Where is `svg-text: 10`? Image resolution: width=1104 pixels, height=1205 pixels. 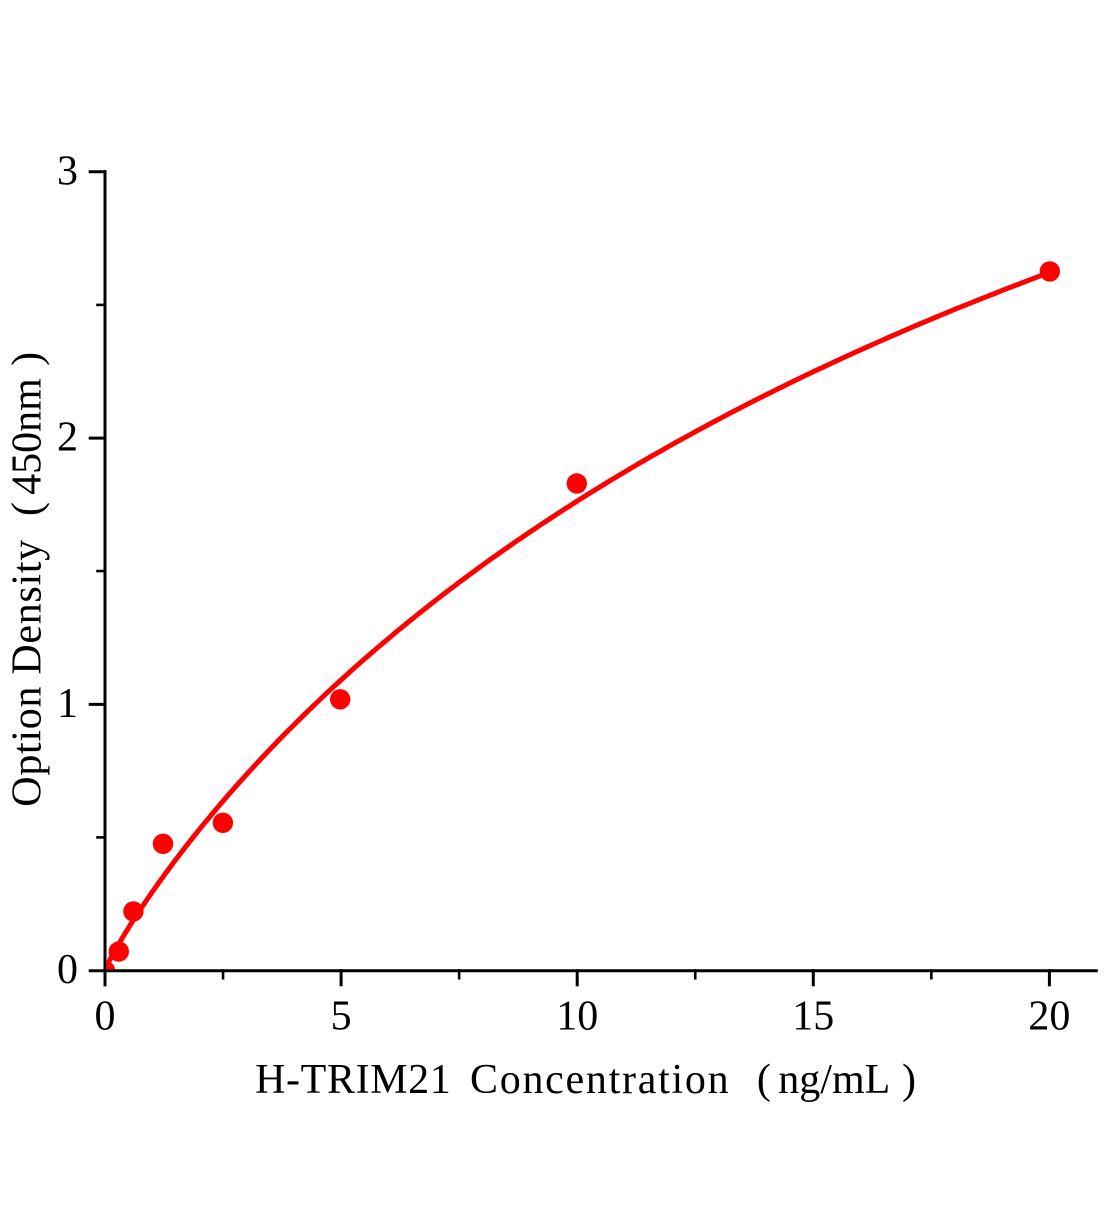 svg-text: 10 is located at coordinates (577, 1016).